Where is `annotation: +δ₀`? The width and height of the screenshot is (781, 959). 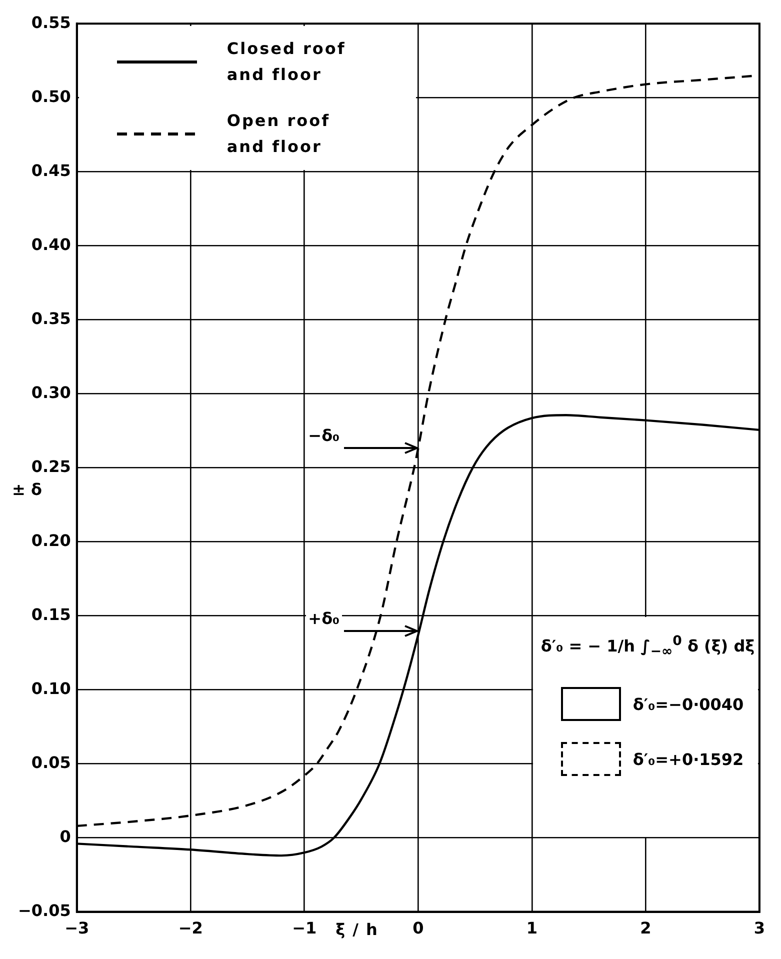 annotation: +δ₀ is located at coordinates (324, 618).